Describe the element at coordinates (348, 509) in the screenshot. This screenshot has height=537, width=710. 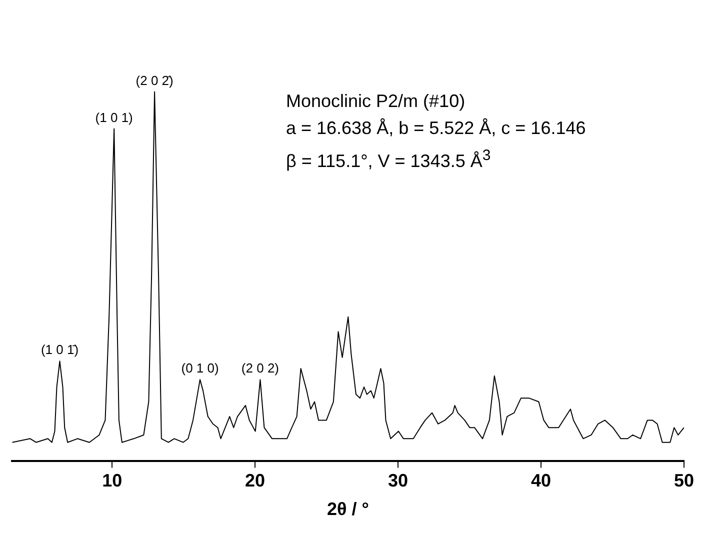
I see `x-axis-title: 2θ / °` at that location.